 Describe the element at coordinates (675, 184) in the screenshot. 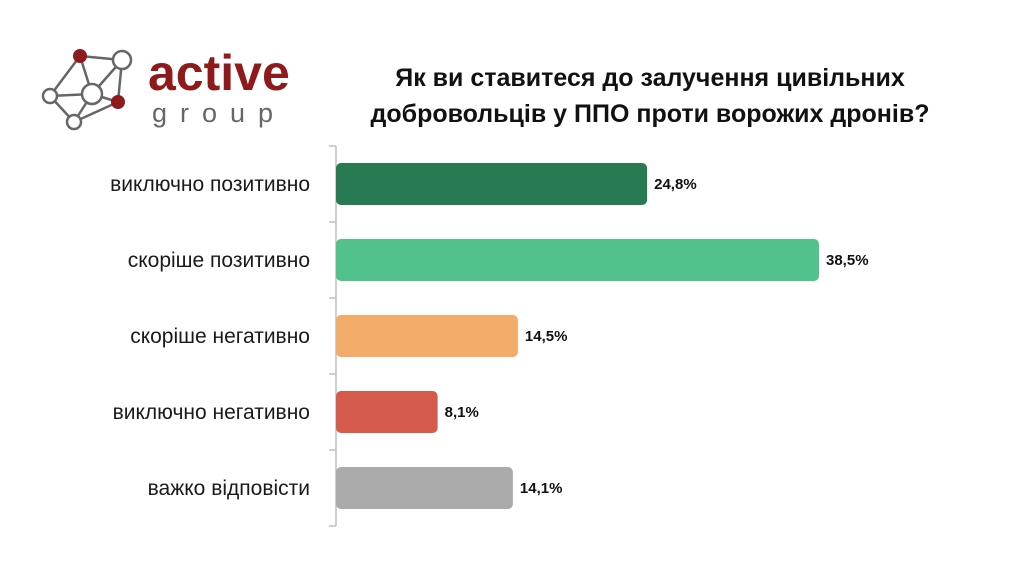

I see `data-label: 24,8%` at that location.